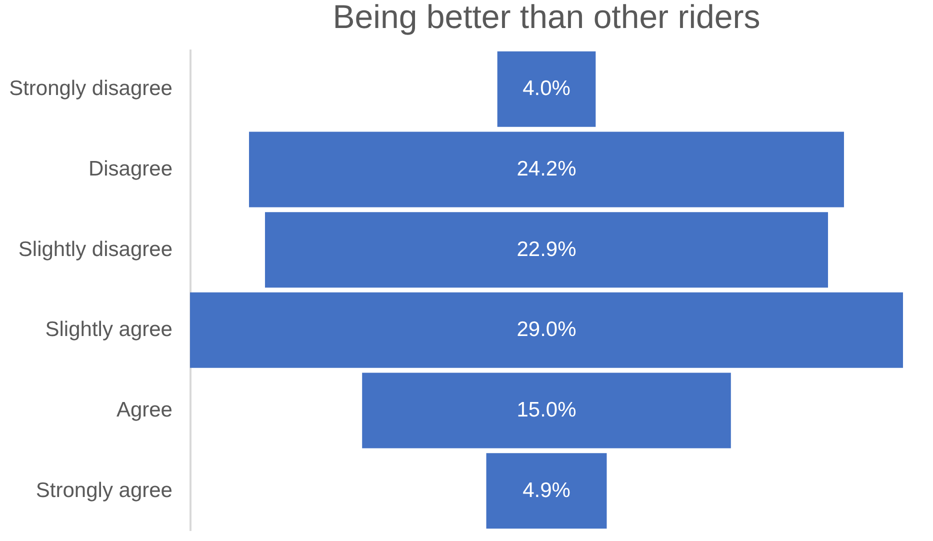 The width and height of the screenshot is (933, 541). I want to click on category-label: Agree, so click(144, 410).